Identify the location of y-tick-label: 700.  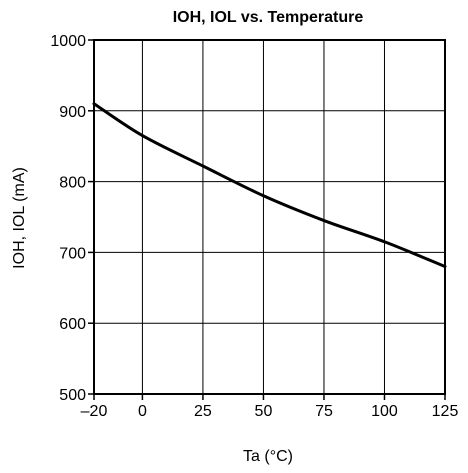
(72, 253).